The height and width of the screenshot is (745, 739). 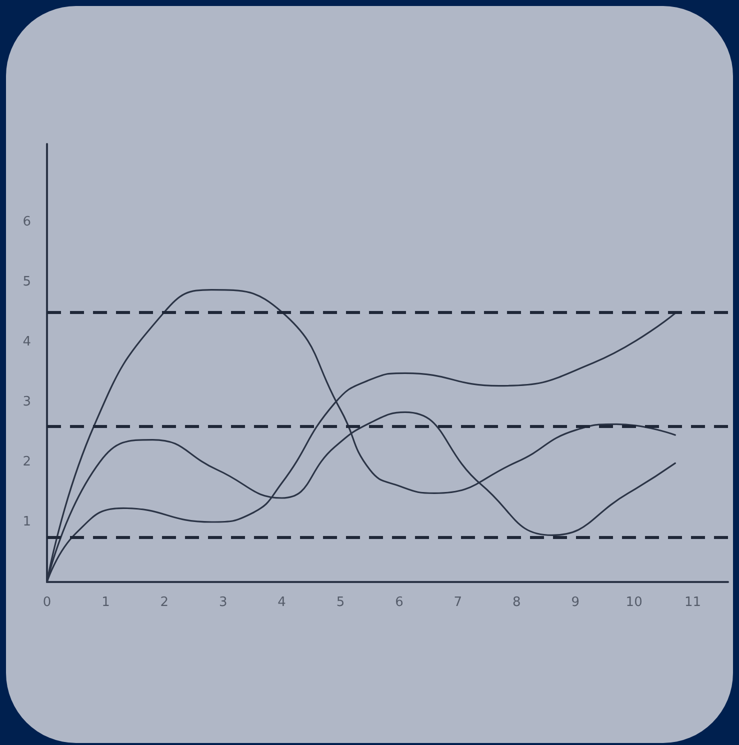 I want to click on x-tick-label: 10, so click(x=634, y=602).